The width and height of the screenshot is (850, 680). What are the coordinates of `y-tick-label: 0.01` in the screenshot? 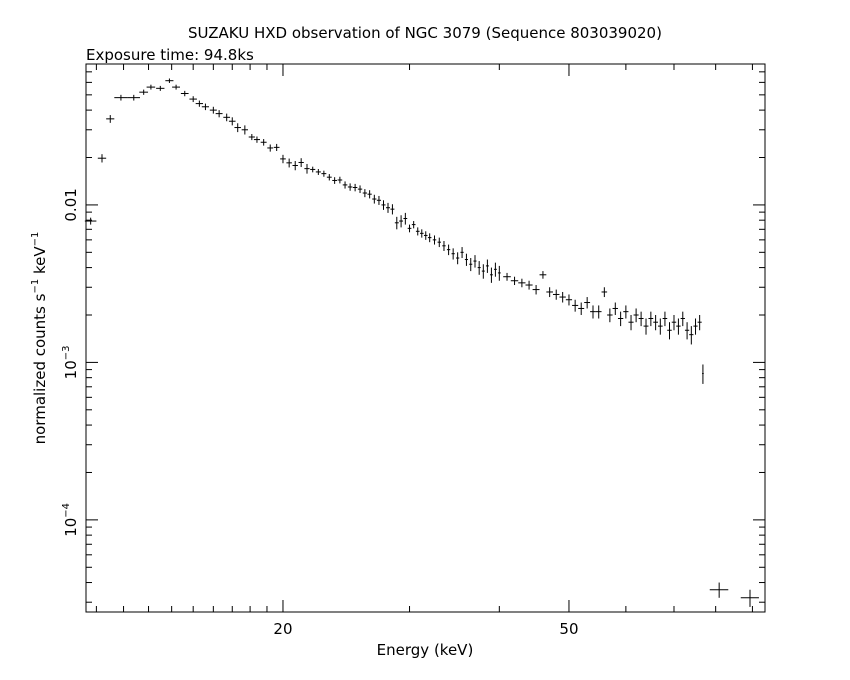 It's located at (71, 204).